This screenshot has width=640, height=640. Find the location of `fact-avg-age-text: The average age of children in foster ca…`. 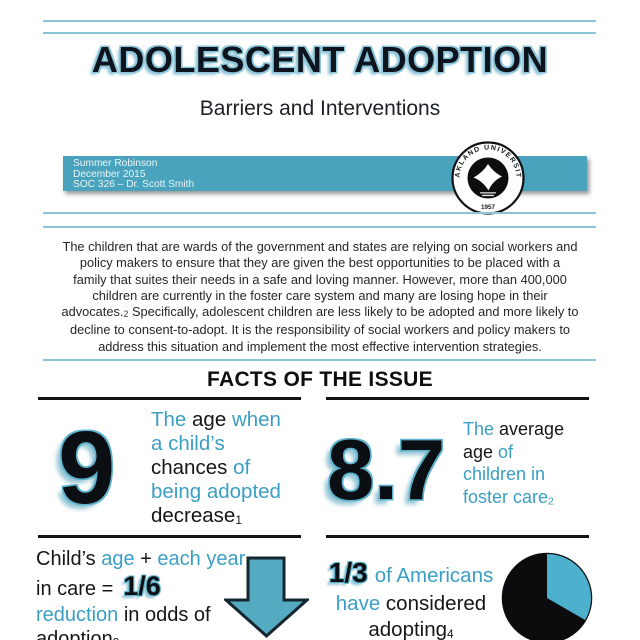

fact-avg-age-text: The average age of children in foster ca… is located at coordinates (513, 466).